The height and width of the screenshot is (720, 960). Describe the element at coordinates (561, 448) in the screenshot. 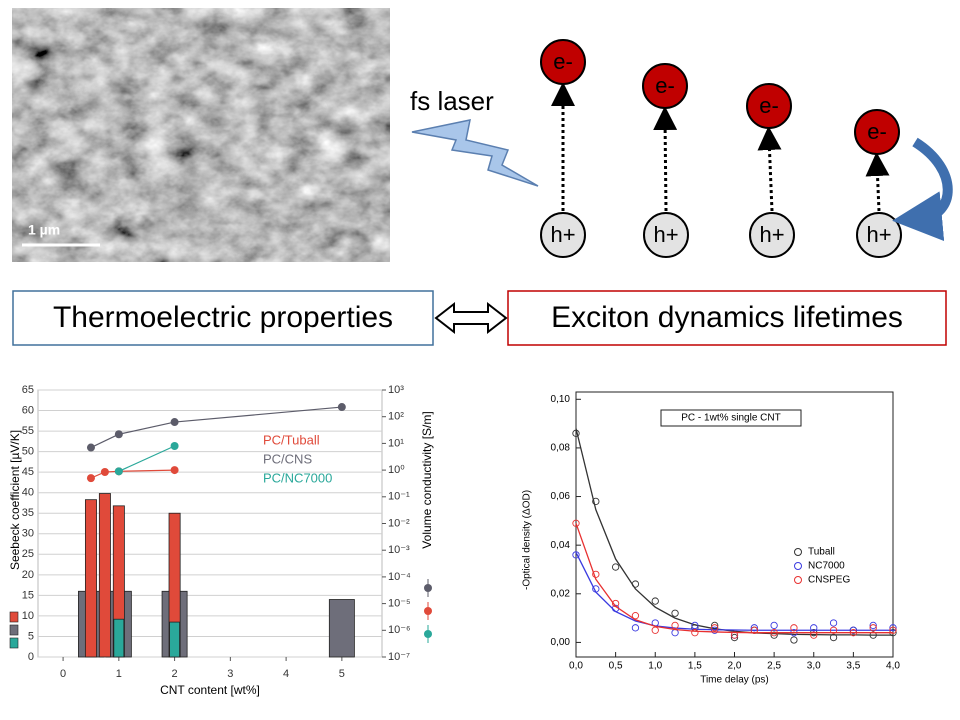

I see `y-tick-label: 0,08` at that location.